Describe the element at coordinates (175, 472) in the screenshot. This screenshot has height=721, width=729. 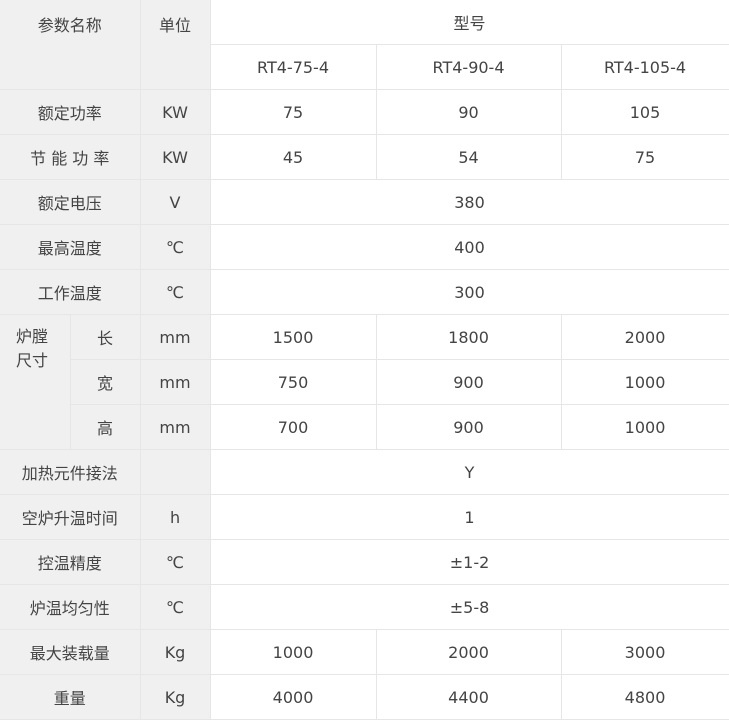
I see `param-unit` at that location.